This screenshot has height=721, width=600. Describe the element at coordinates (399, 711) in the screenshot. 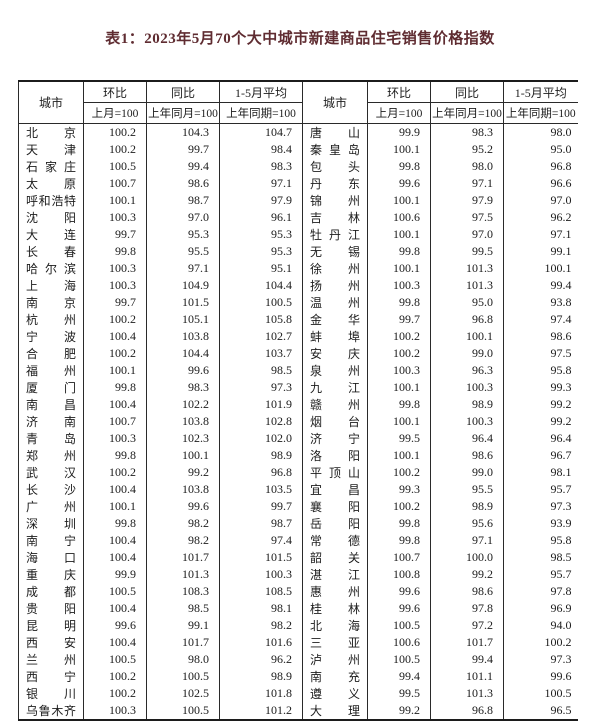

I see `index-value-cell: 99.2` at that location.